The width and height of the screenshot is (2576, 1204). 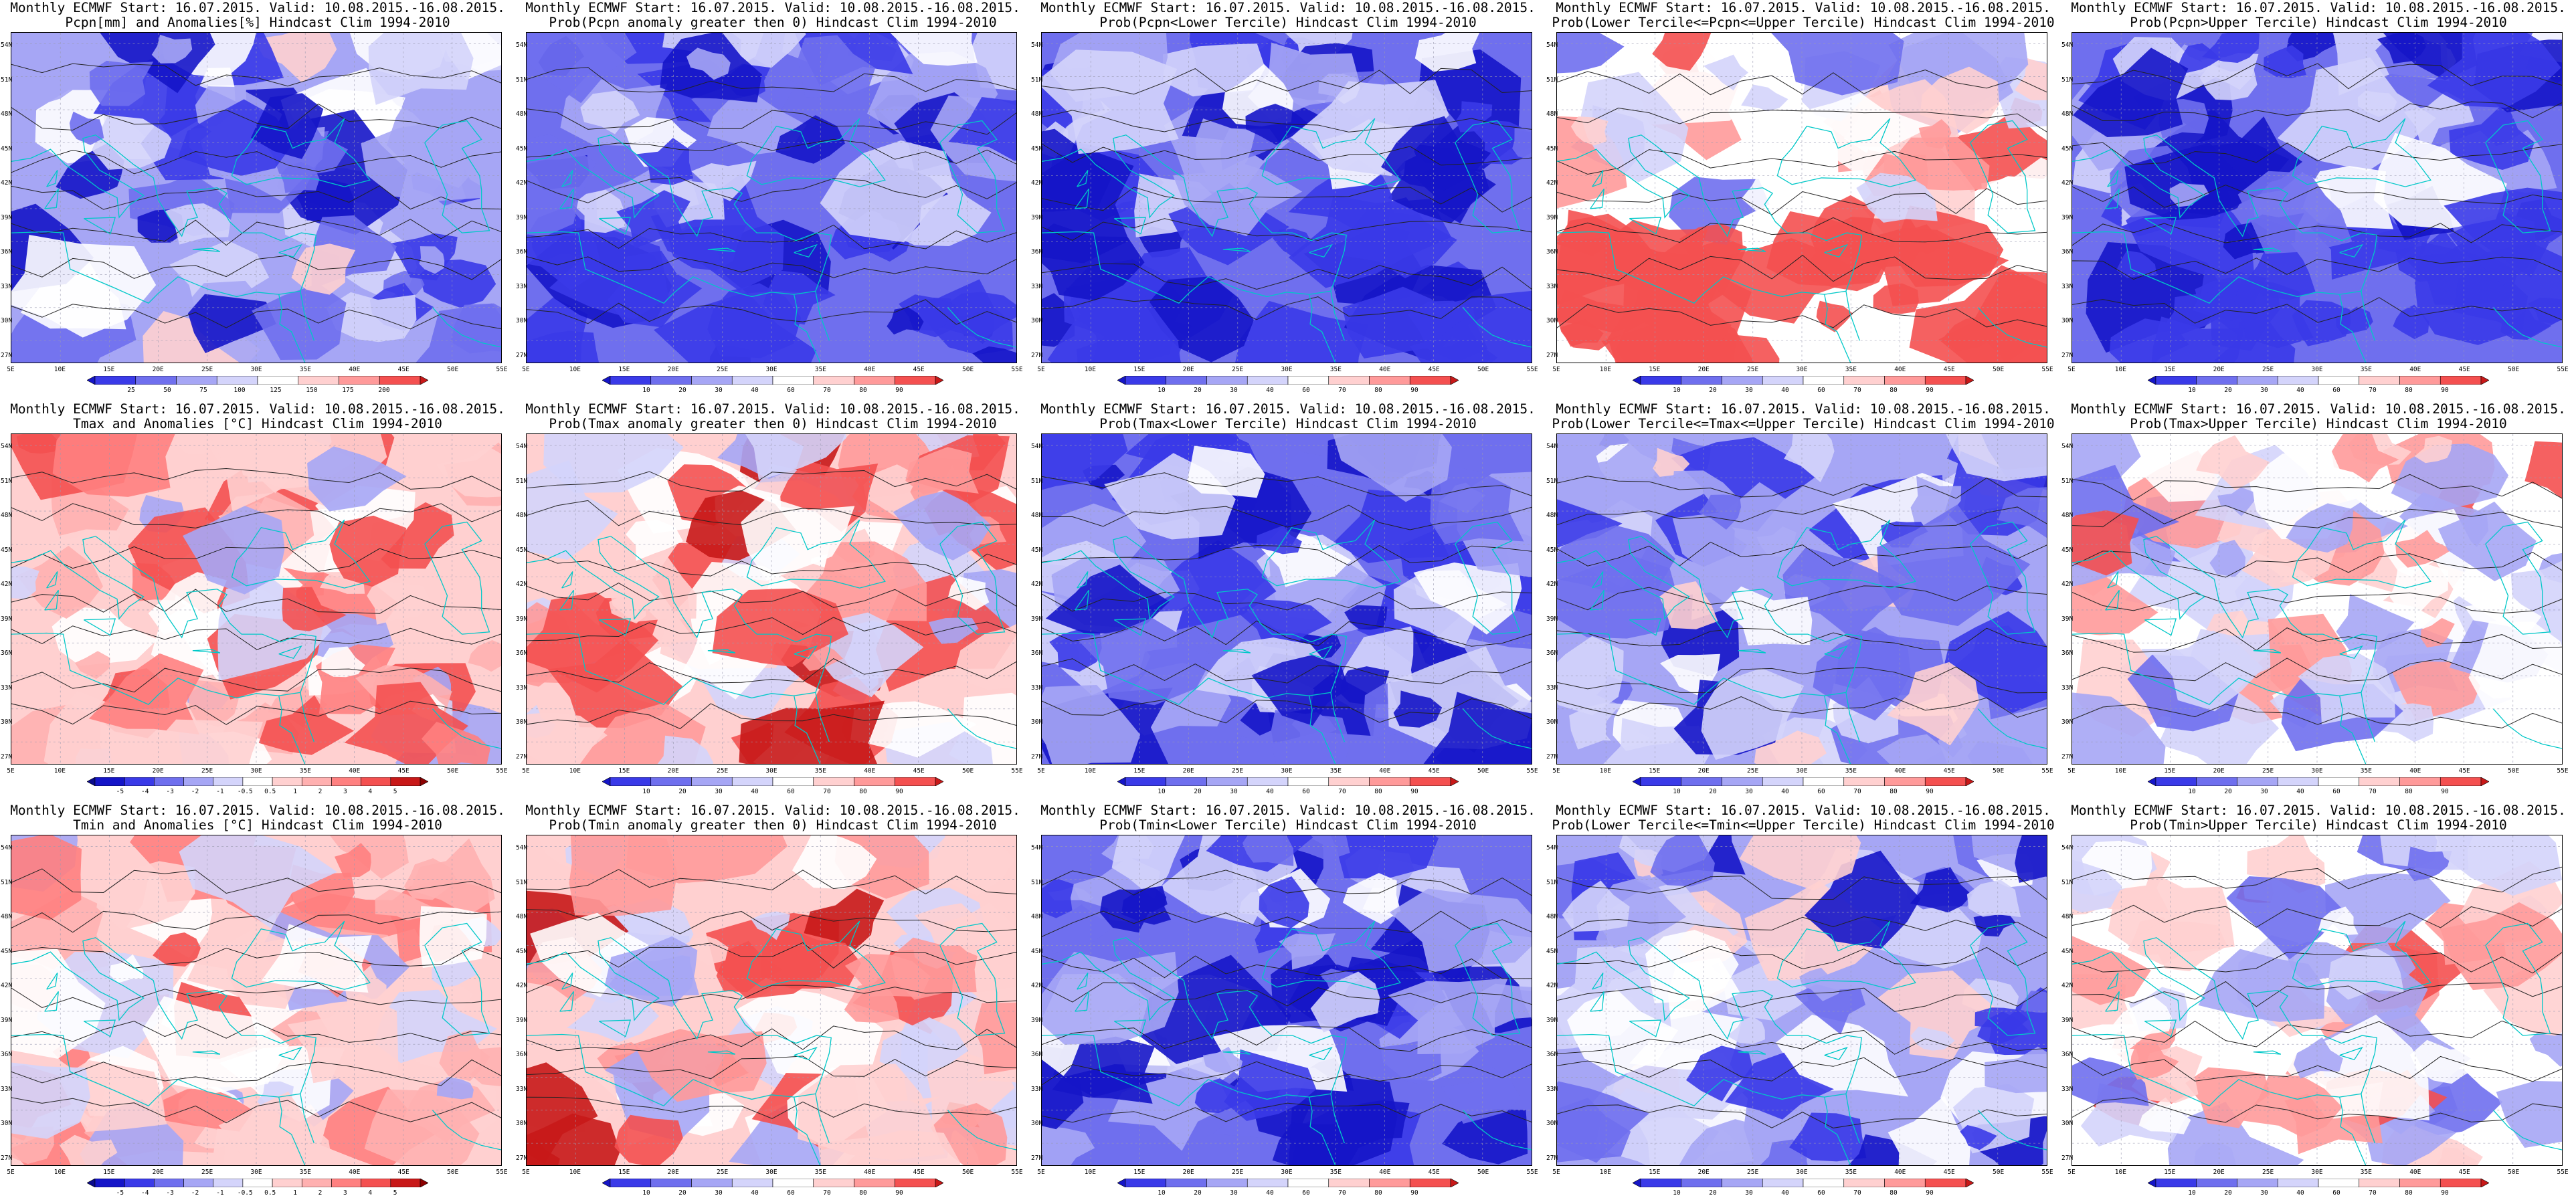 I want to click on lon-tick-label: 30E, so click(x=2317, y=369).